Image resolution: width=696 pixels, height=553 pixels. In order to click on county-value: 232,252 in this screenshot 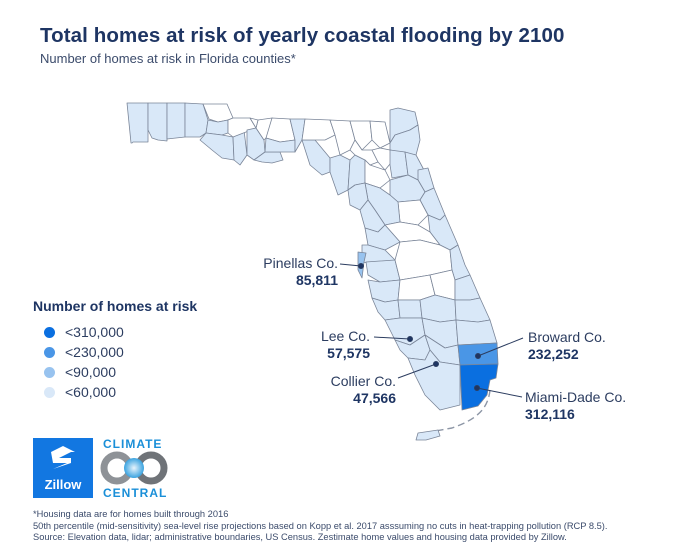, I will do `click(553, 354)`.